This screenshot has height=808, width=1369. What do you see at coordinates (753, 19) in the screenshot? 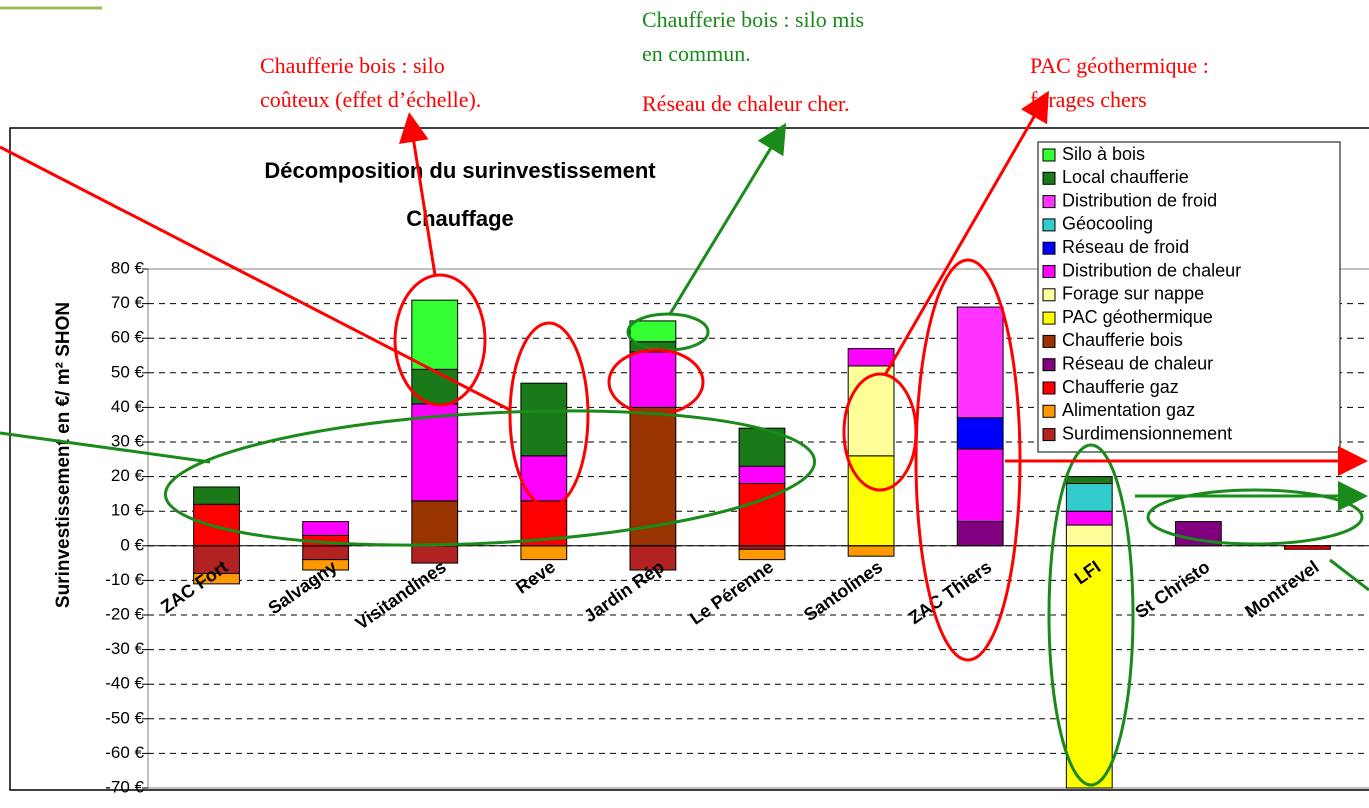
I see `annotation: Chaufferie bois : silo mis` at bounding box center [753, 19].